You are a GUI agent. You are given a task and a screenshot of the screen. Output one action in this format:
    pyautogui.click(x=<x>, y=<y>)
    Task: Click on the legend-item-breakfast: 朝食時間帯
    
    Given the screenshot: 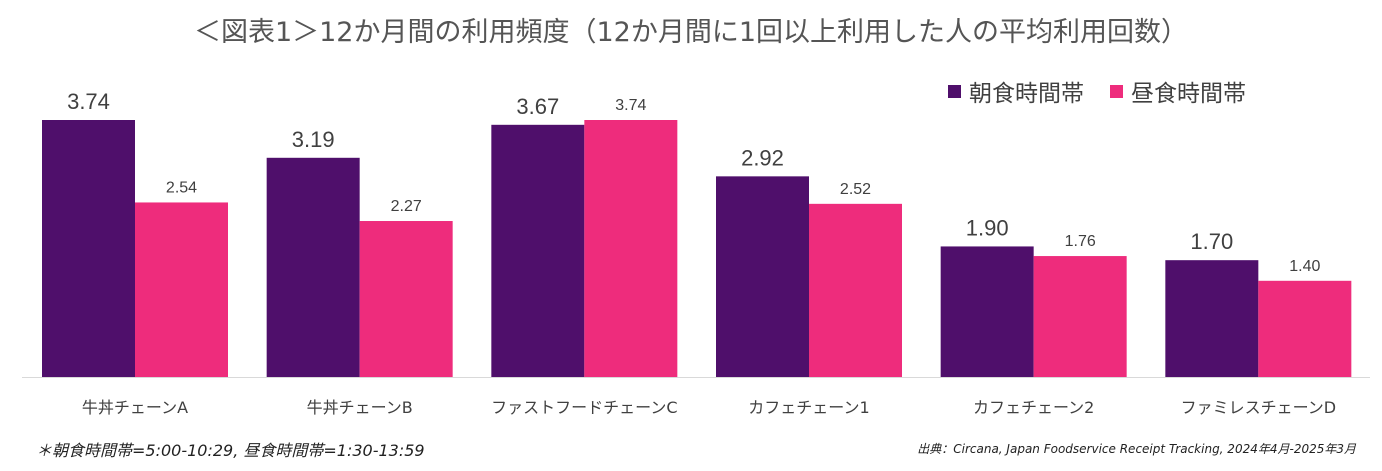 What is the action you would take?
    pyautogui.click(x=1016, y=91)
    